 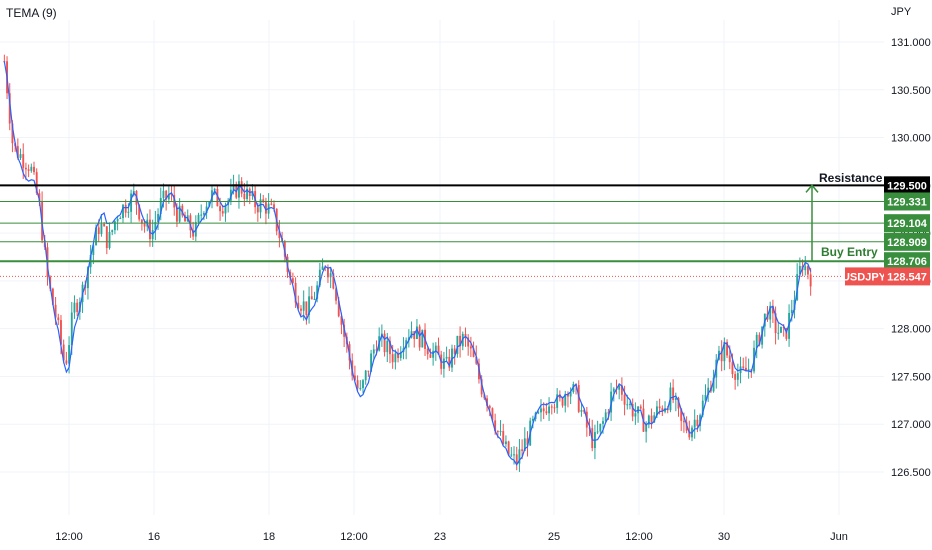 What do you see at coordinates (911, 139) in the screenshot?
I see `y-tick-label: 130.000` at bounding box center [911, 139].